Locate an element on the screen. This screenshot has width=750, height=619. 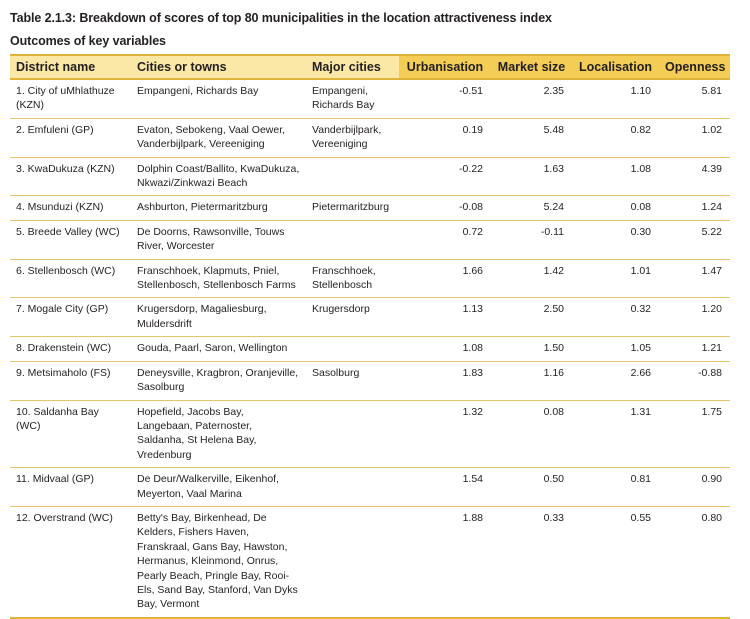
cell-urbanisation: 1.54 is located at coordinates (445, 487).